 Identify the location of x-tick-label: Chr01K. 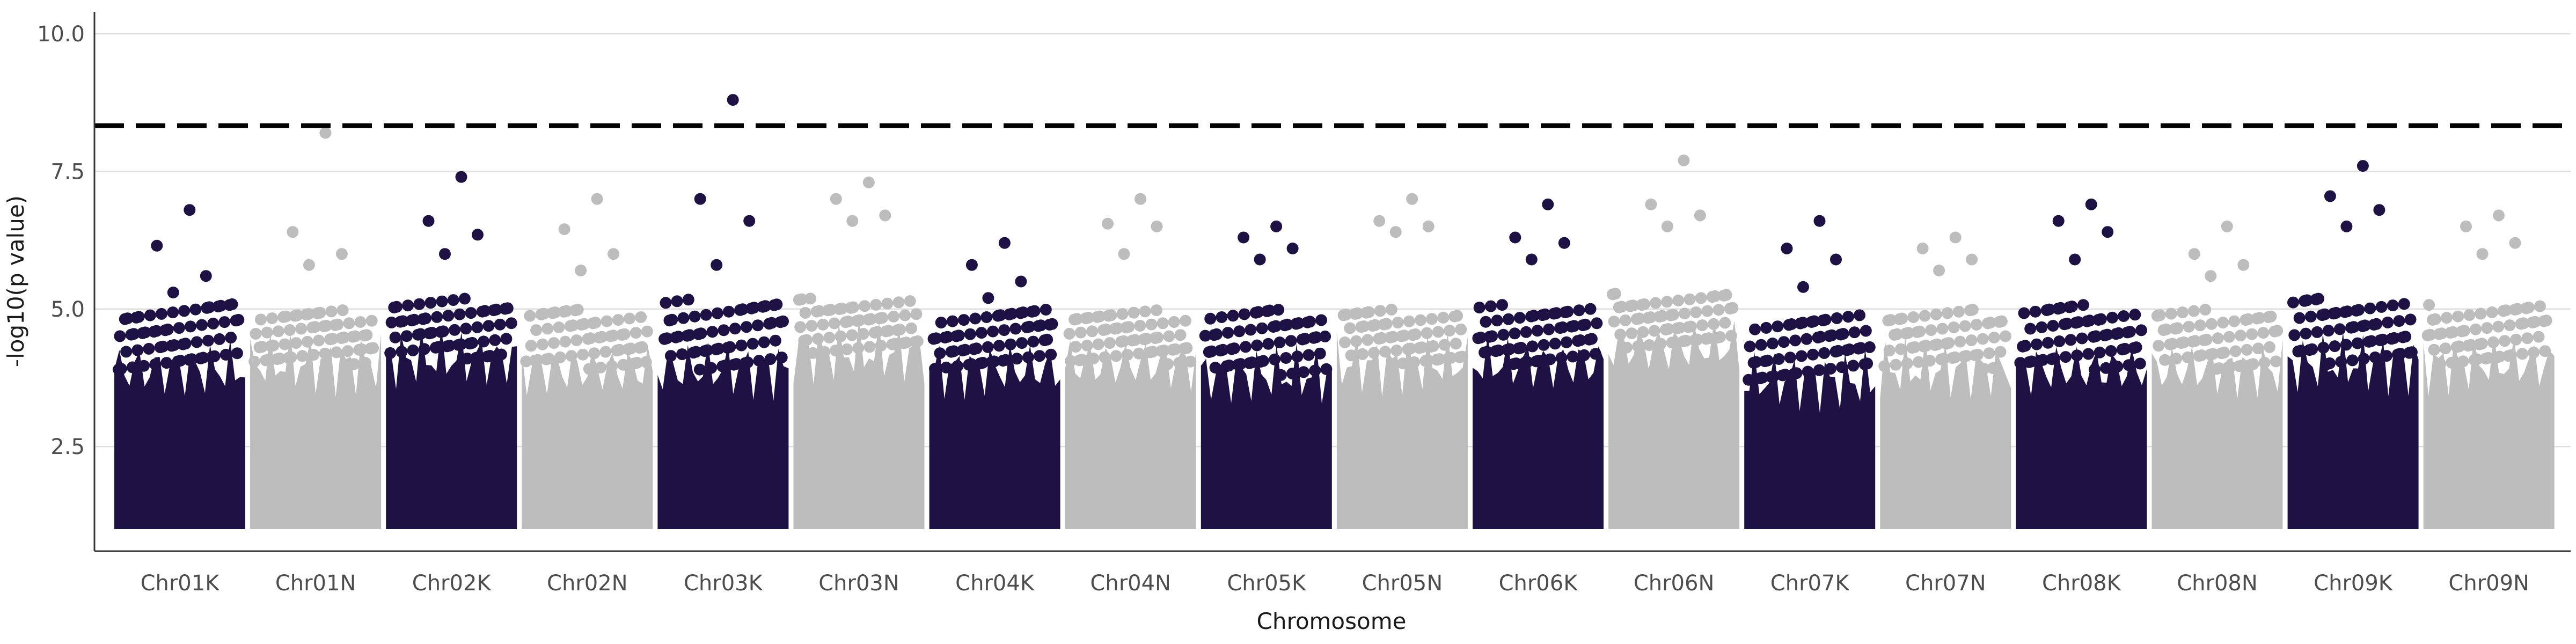
(181, 583).